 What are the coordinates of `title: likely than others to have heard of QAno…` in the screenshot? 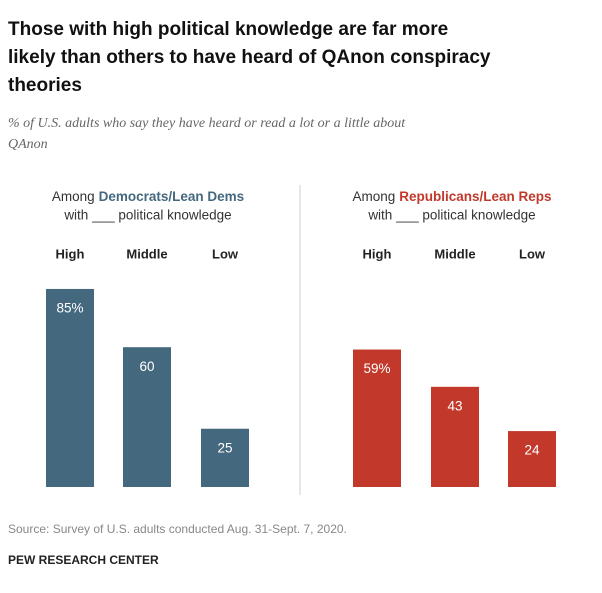 It's located at (249, 57).